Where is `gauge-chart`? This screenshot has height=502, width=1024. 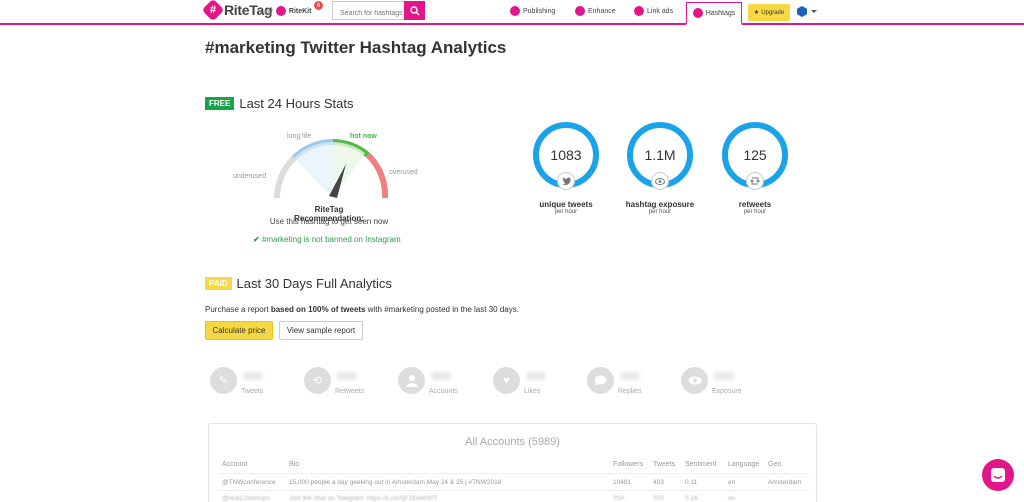
gauge-chart is located at coordinates (331, 169).